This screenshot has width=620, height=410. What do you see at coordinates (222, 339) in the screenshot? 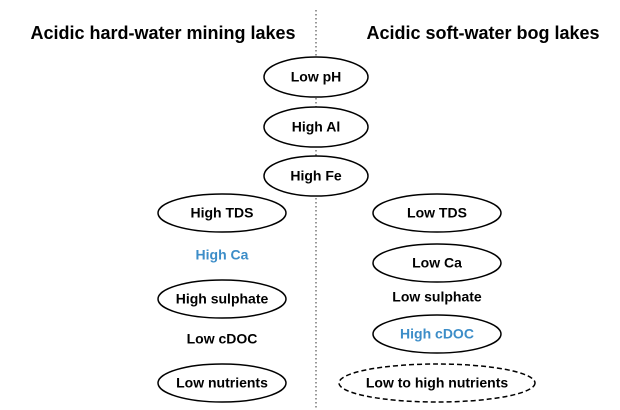
I see `node-label: Low cDOC` at bounding box center [222, 339].